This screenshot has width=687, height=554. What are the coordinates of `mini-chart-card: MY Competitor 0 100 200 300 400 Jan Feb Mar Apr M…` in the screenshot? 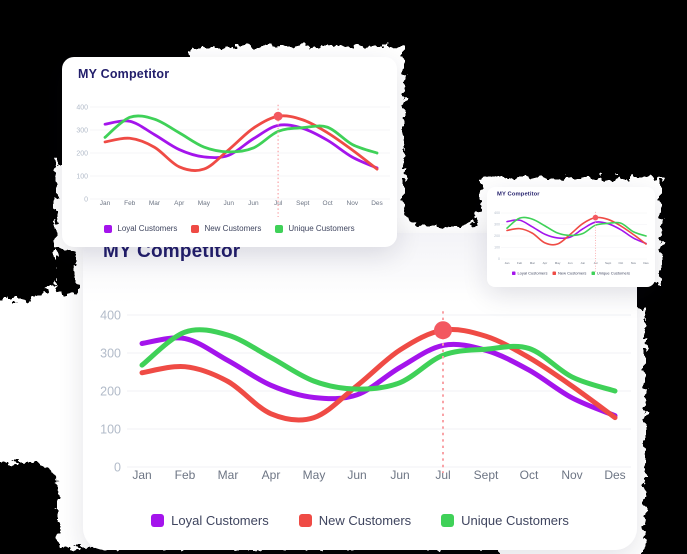 It's located at (571, 237).